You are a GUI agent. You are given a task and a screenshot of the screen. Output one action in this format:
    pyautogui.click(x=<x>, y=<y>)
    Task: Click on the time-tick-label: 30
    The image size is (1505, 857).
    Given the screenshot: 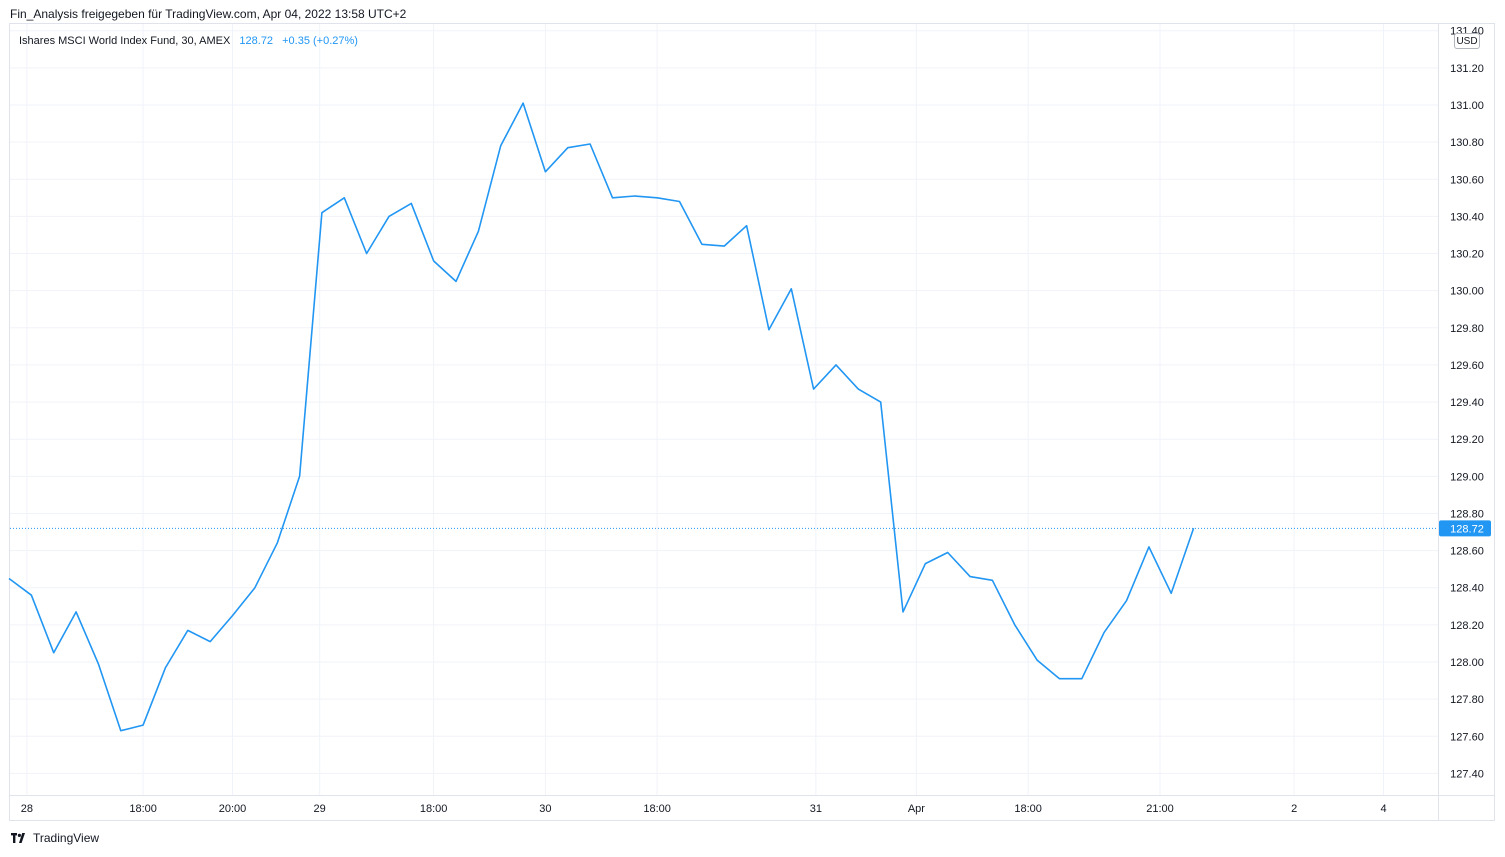 What is the action you would take?
    pyautogui.click(x=545, y=809)
    